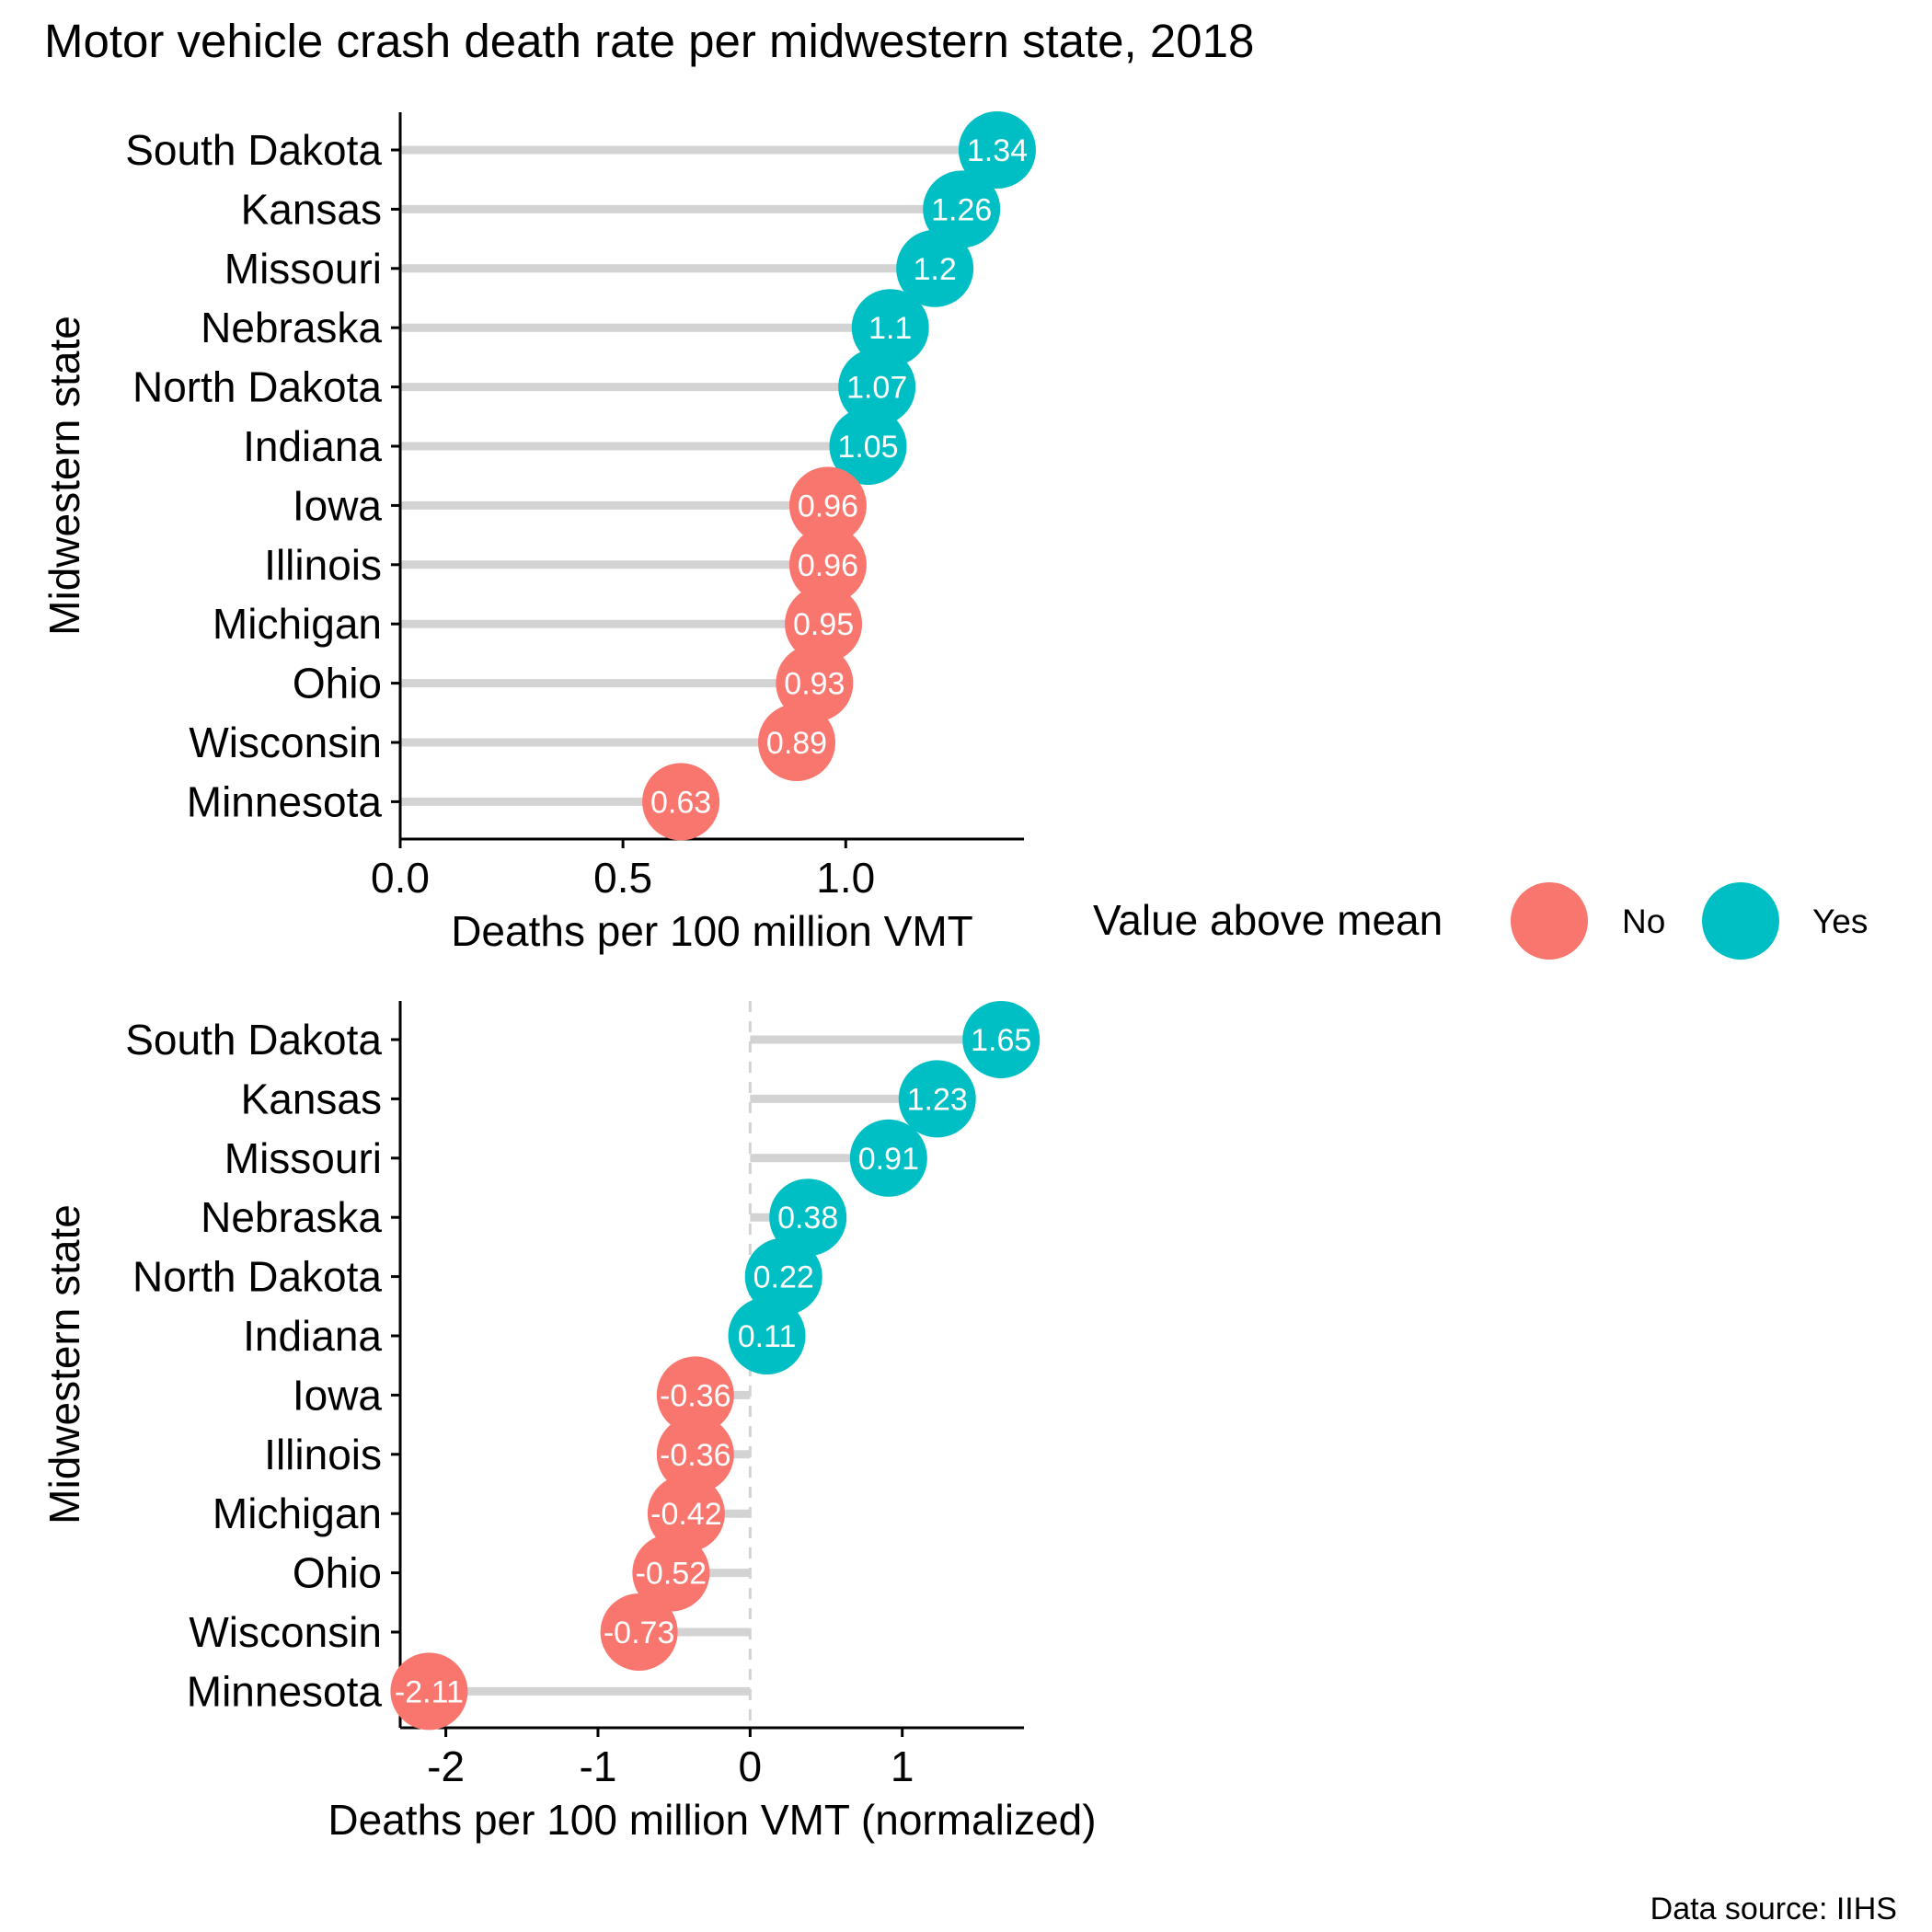 This screenshot has width=1932, height=1932. I want to click on x-tick-label-2: 1.0, so click(845, 878).